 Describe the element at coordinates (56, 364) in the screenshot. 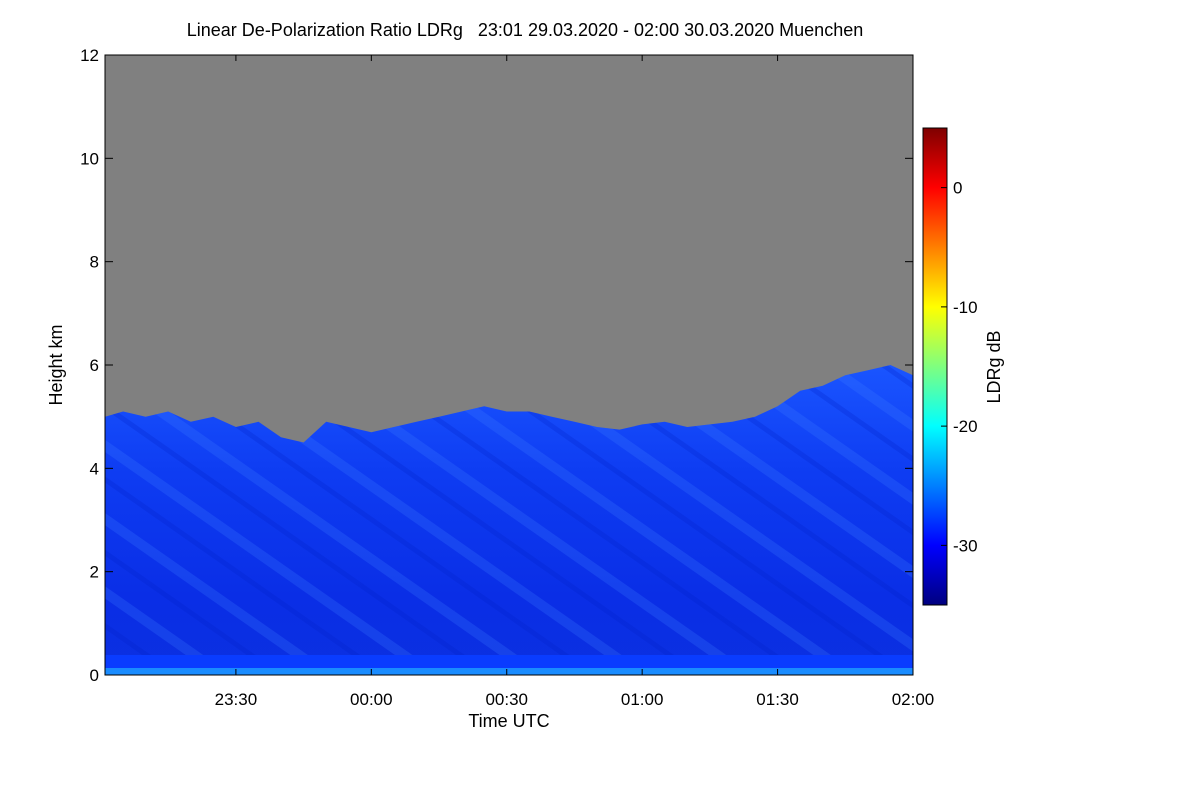

I see `y-axis-label: Height km` at that location.